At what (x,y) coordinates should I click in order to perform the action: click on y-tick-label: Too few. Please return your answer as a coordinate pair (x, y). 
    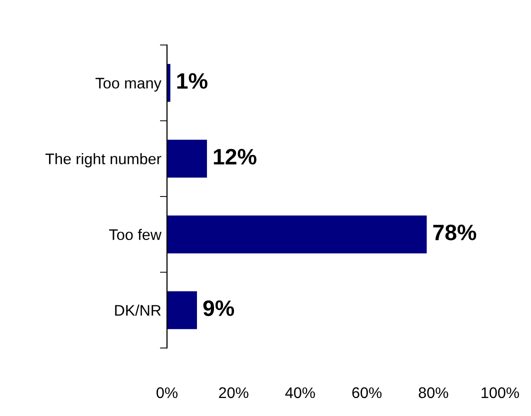
    Looking at the image, I should click on (135, 234).